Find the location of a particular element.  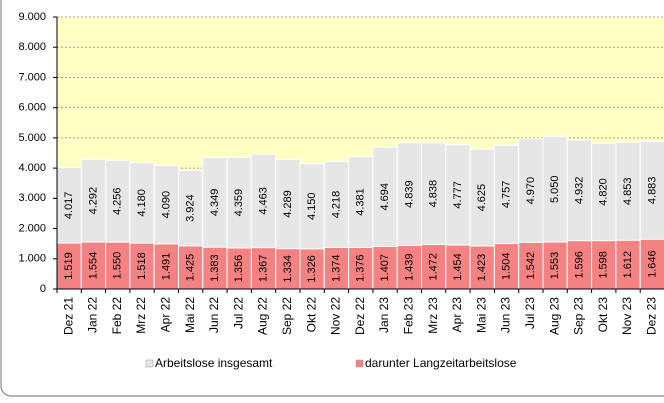

data-label: 4.292 is located at coordinates (93, 201).